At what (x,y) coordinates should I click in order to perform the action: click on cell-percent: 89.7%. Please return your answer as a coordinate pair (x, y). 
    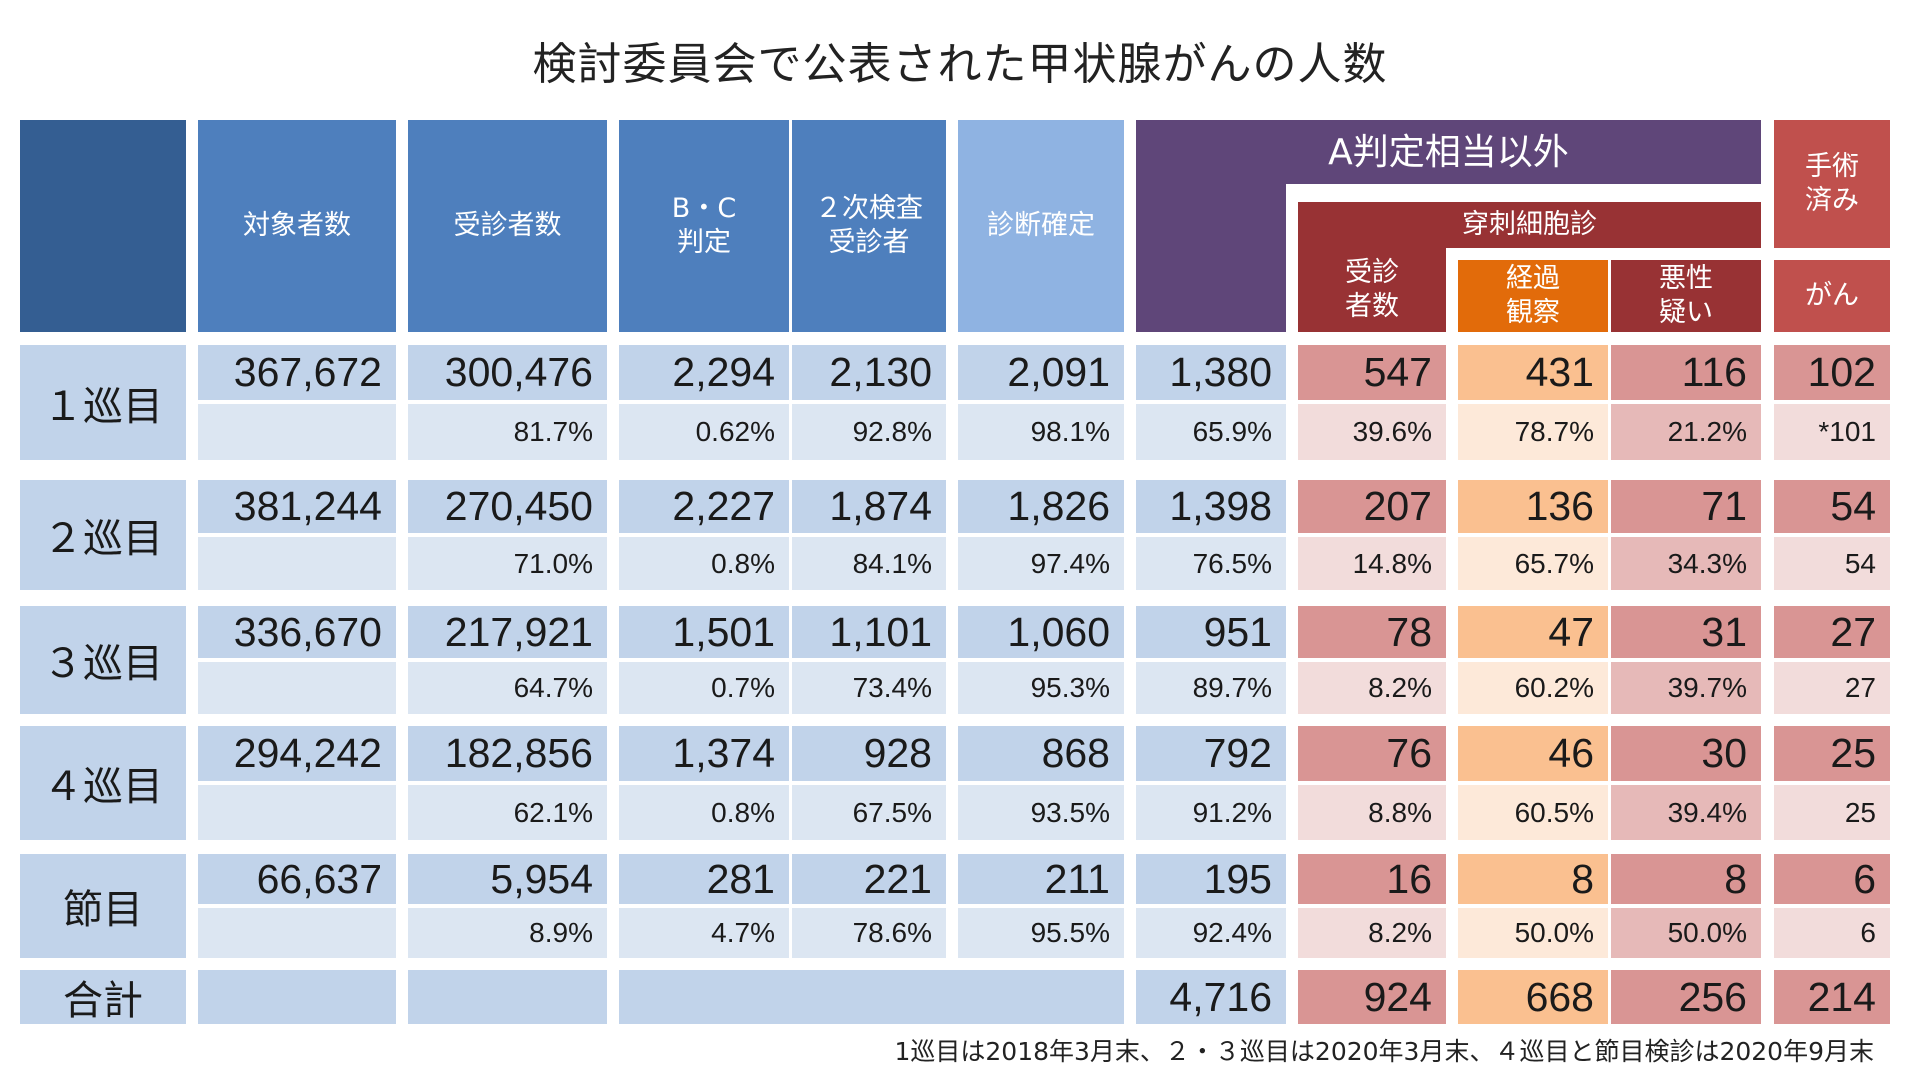
    Looking at the image, I should click on (1211, 688).